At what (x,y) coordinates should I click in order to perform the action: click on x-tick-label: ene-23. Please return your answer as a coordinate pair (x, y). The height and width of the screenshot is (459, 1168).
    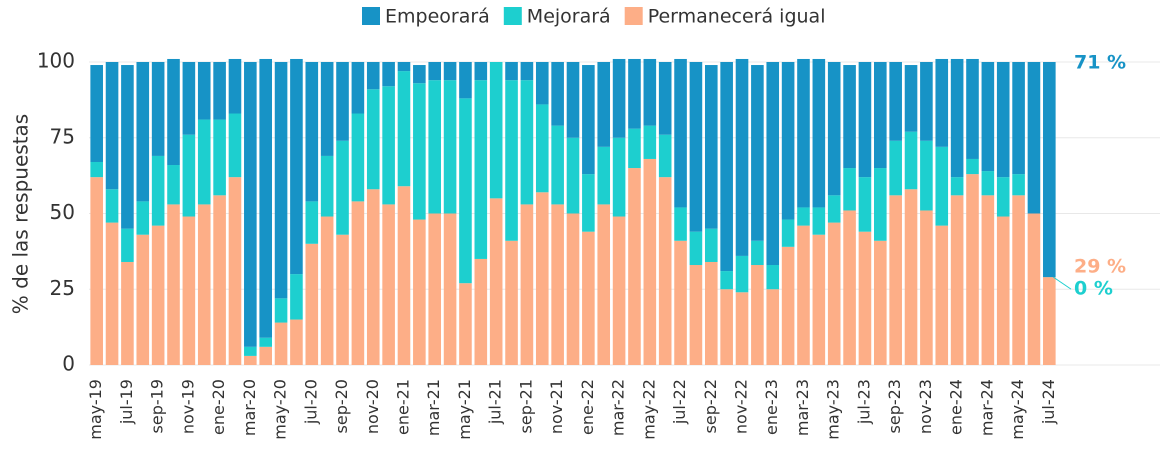
    Looking at the image, I should click on (771, 407).